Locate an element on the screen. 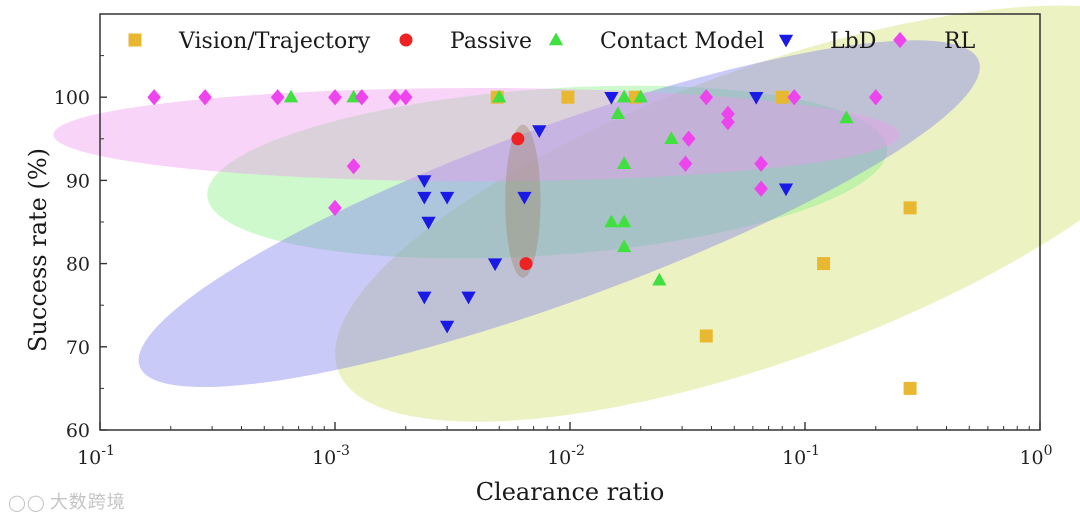 Image resolution: width=1080 pixels, height=521 pixels. ellipse-rl is located at coordinates (476, 135).